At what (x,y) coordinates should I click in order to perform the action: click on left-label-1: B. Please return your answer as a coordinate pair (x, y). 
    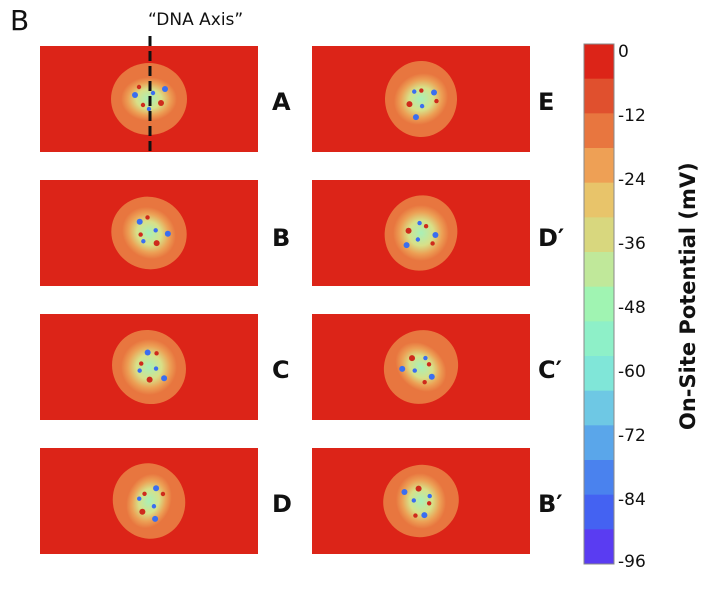
    Looking at the image, I should click on (281, 238).